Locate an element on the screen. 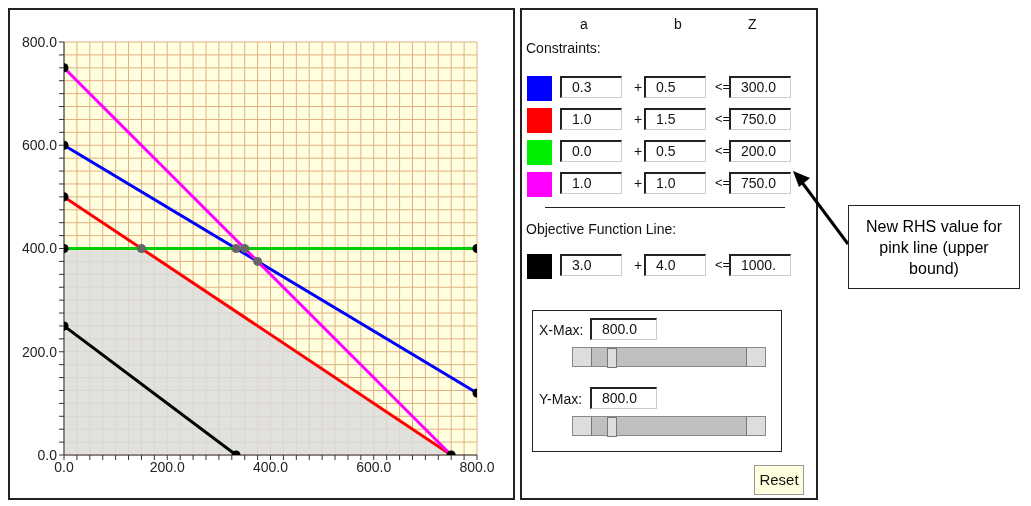  text-field: 1000. is located at coordinates (760, 265).